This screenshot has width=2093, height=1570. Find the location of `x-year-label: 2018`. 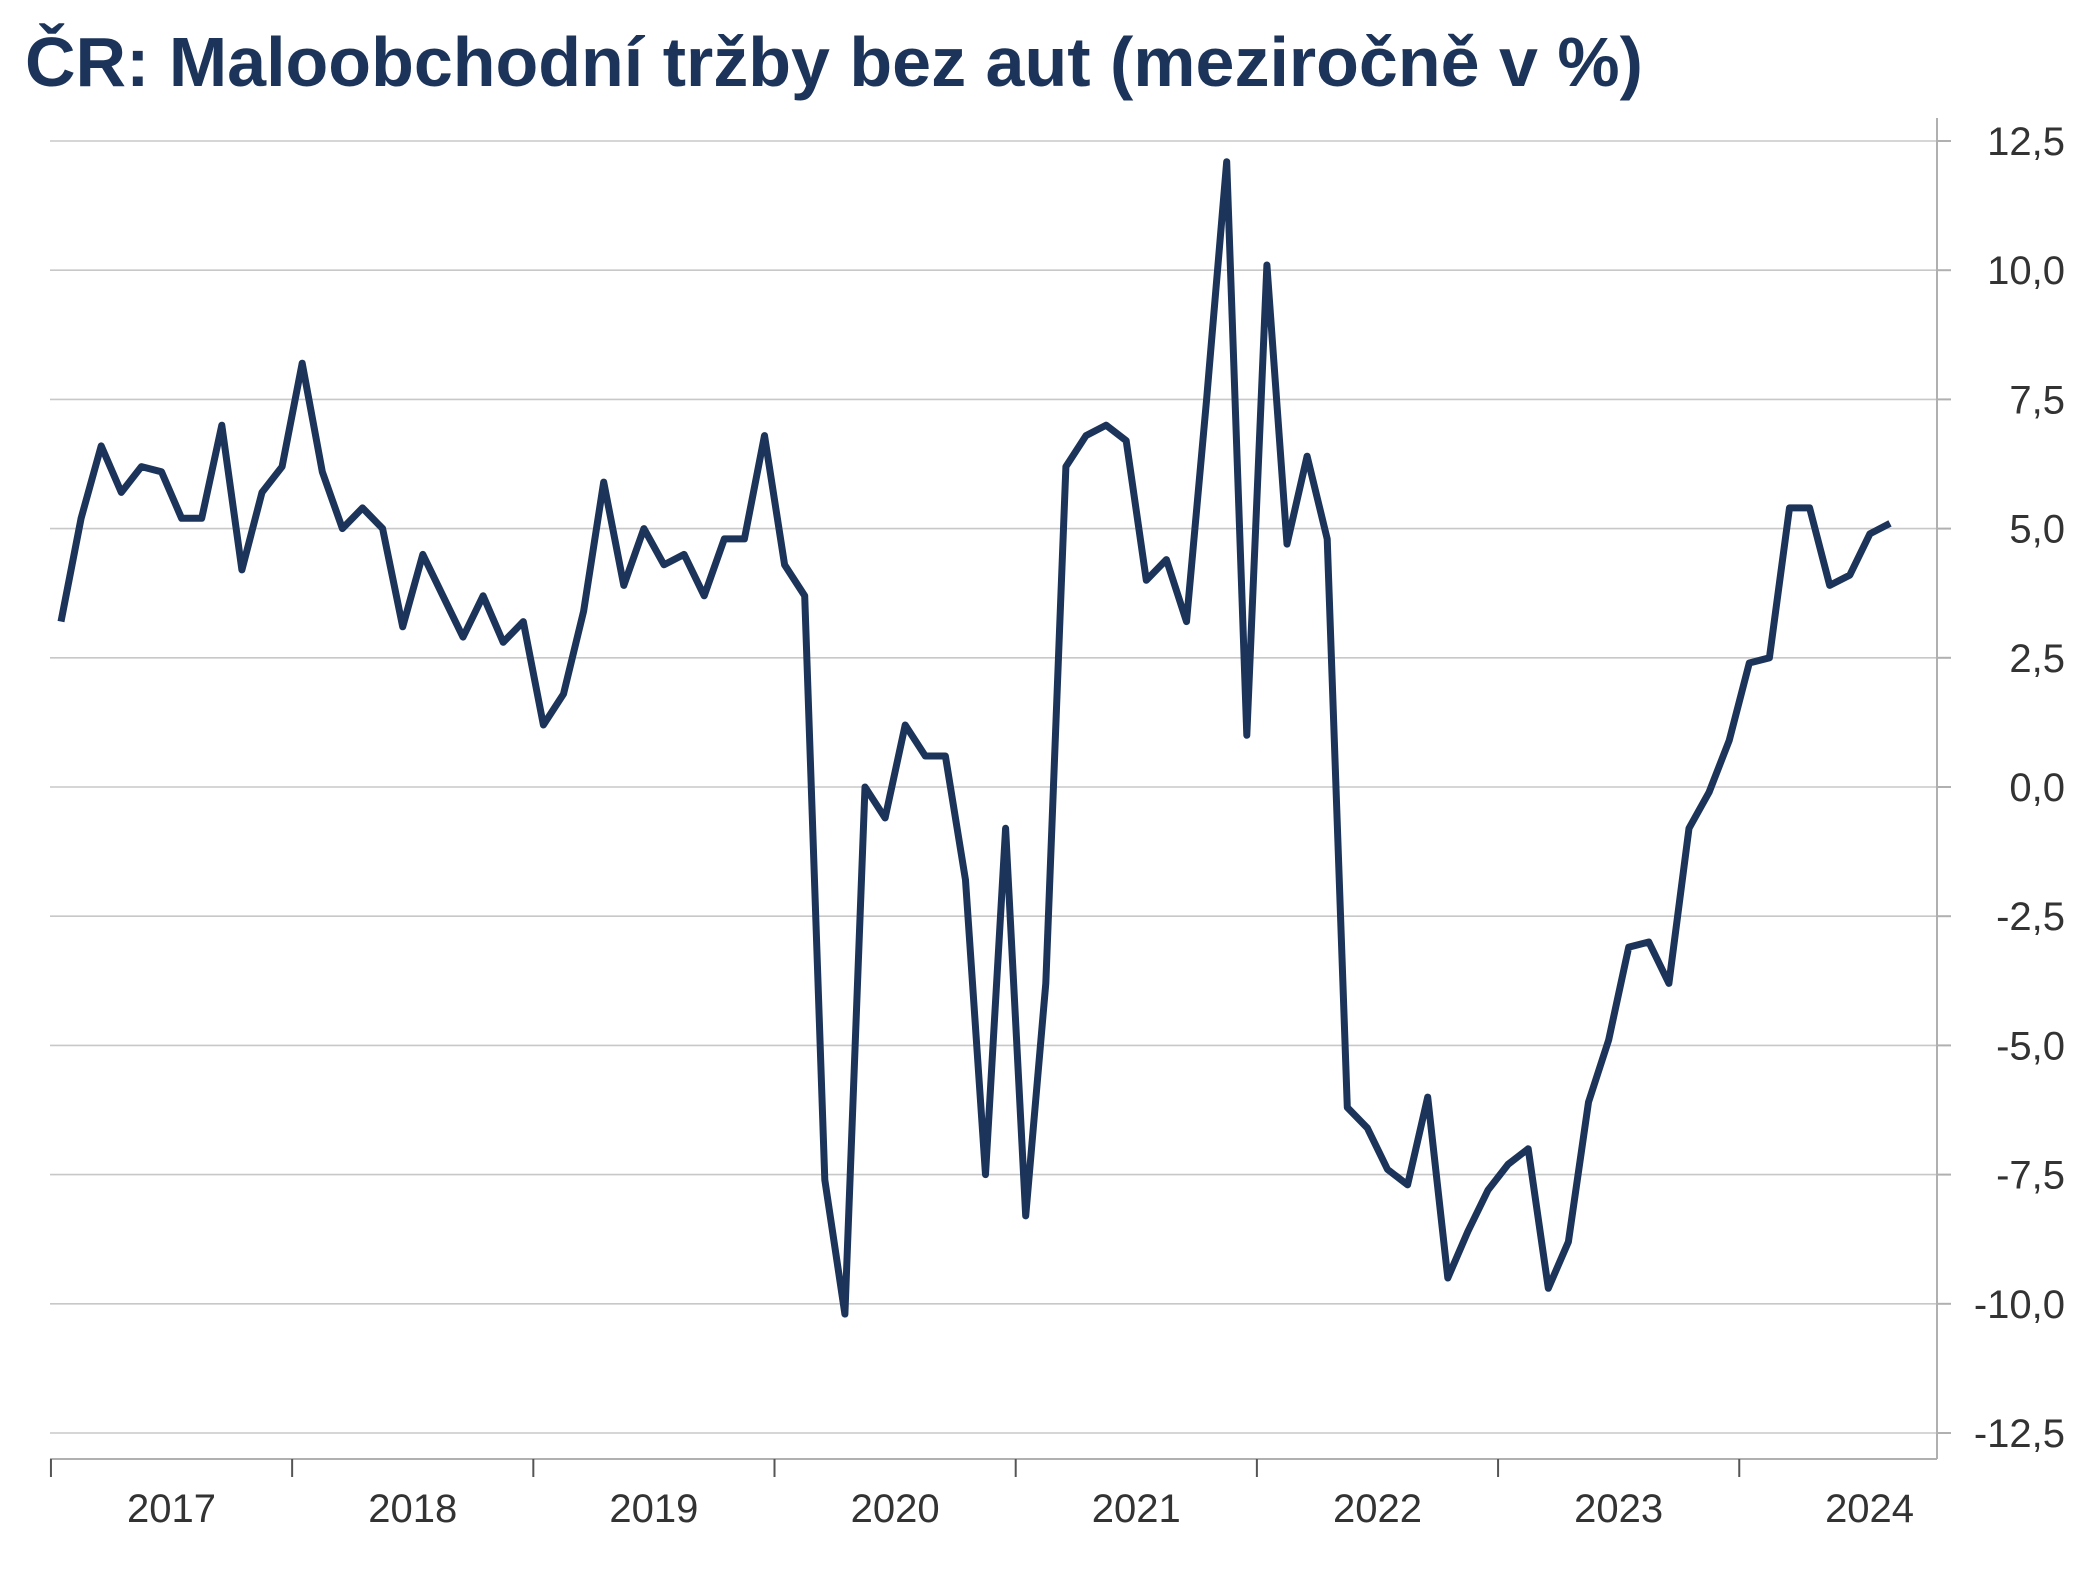

x-year-label: 2018 is located at coordinates (412, 1509).